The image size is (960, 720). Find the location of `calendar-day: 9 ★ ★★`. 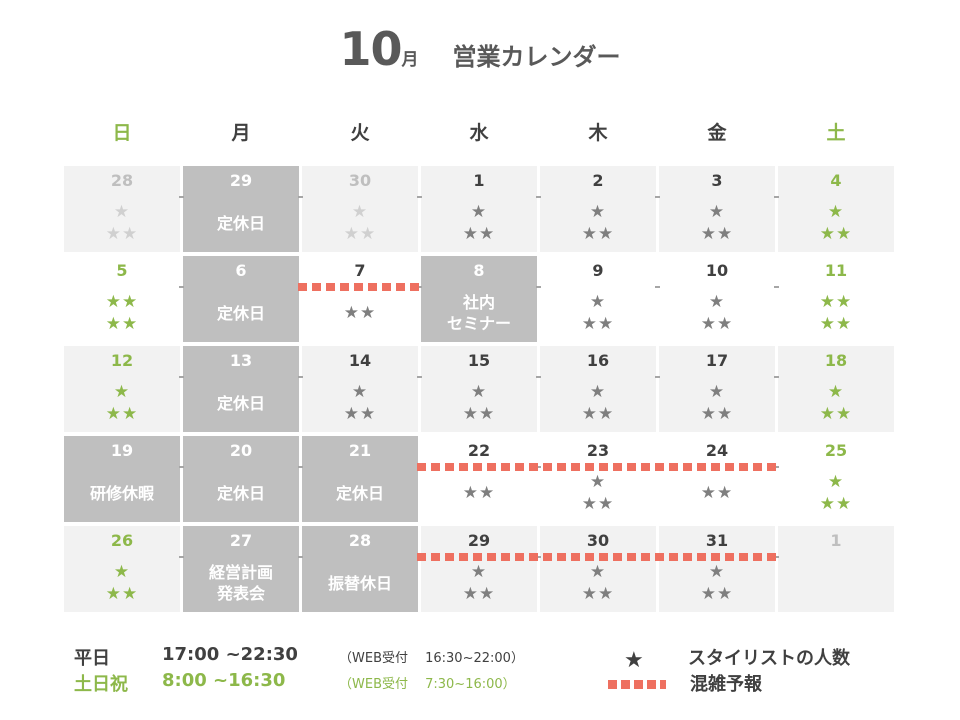

calendar-day: 9 ★ ★★ is located at coordinates (596, 299).